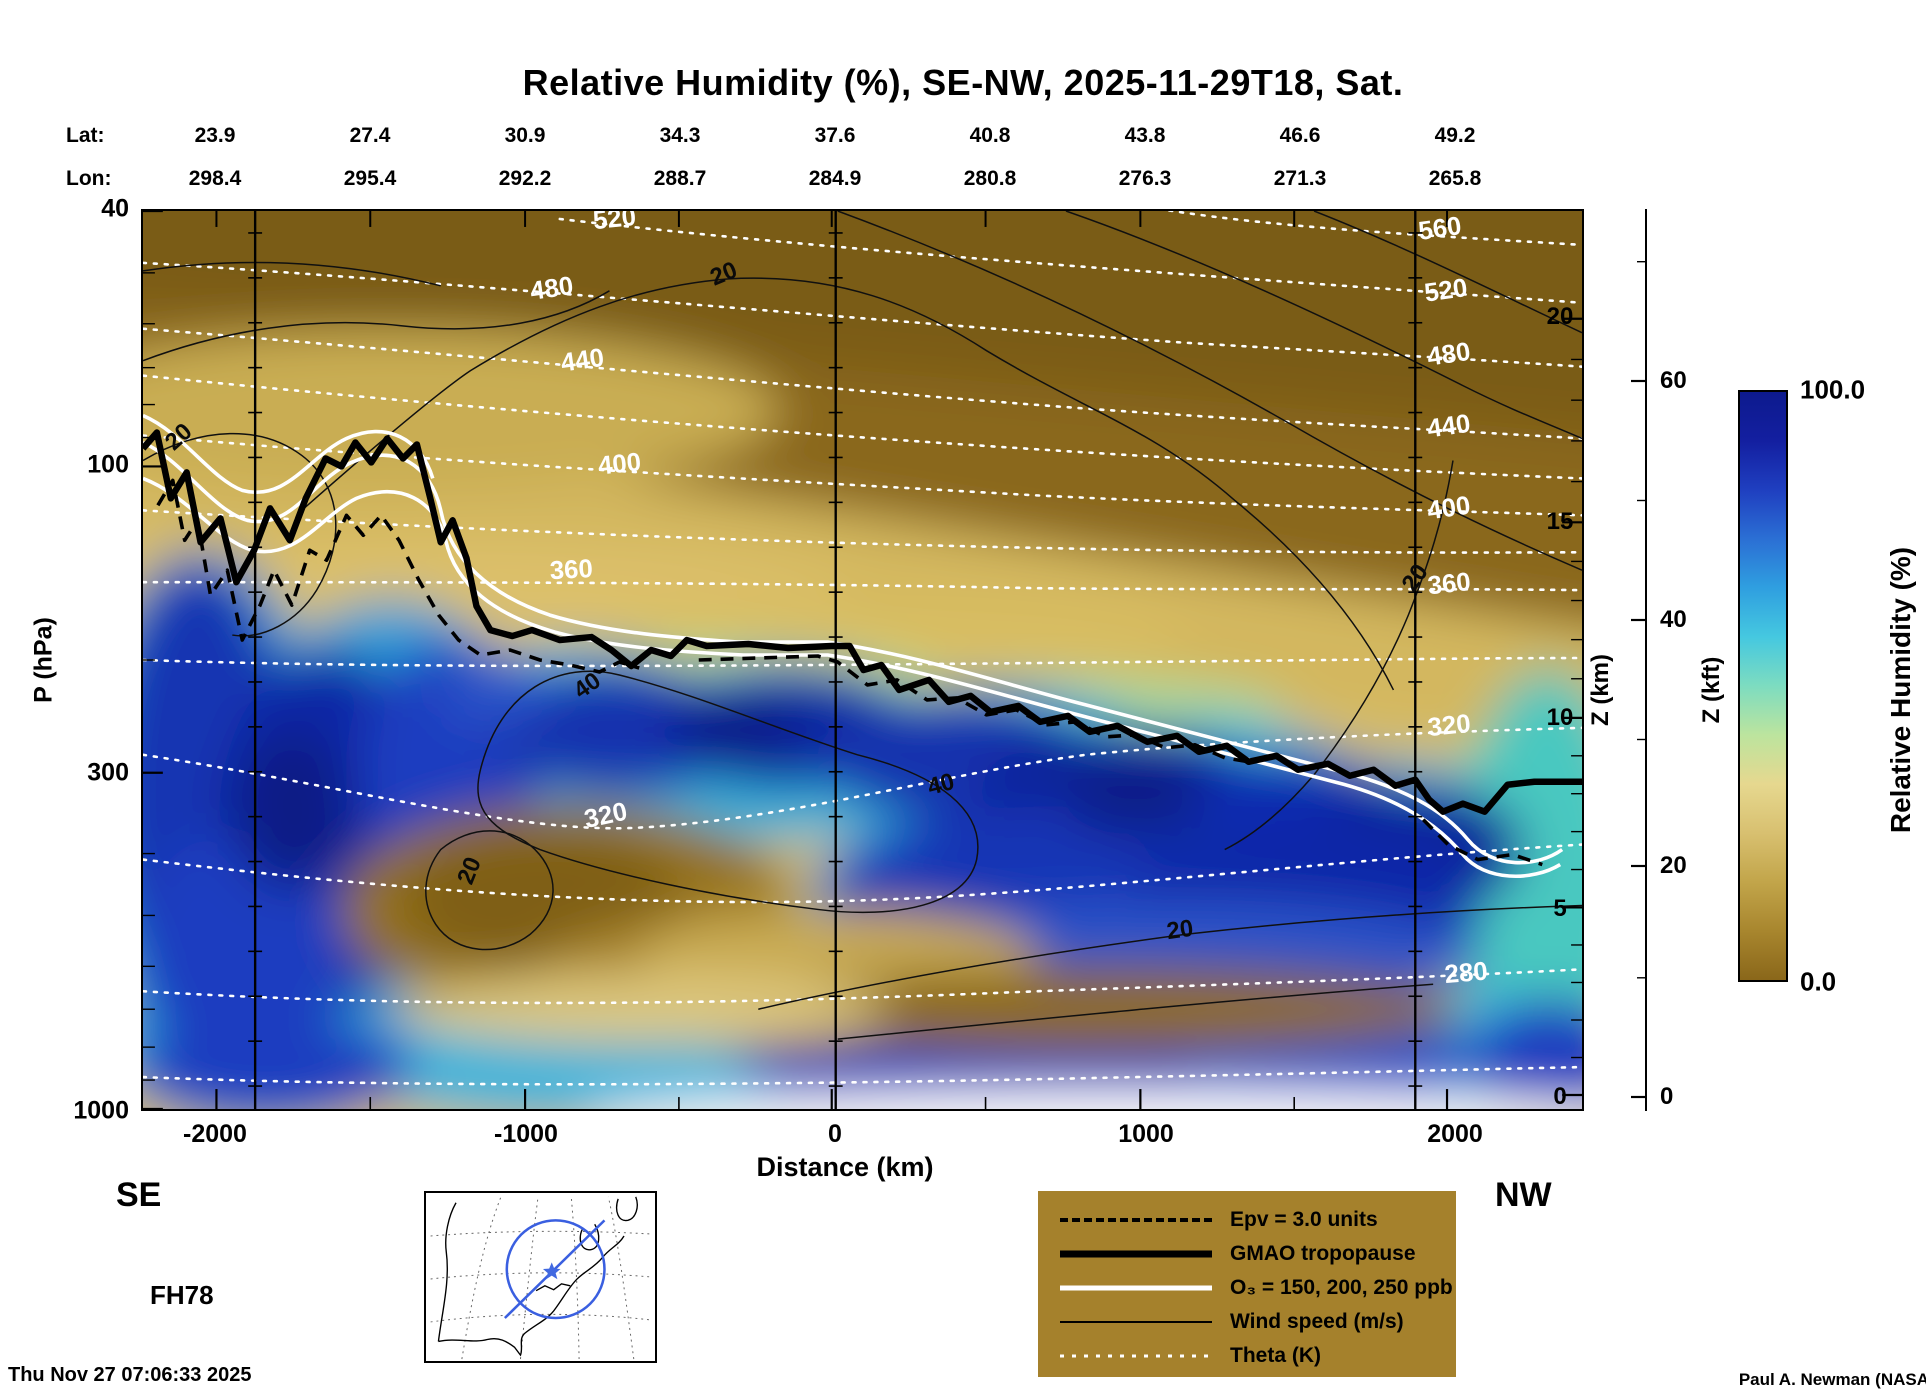 The height and width of the screenshot is (1394, 1926). Describe the element at coordinates (115, 208) in the screenshot. I see `pressure-tick: 40` at that location.